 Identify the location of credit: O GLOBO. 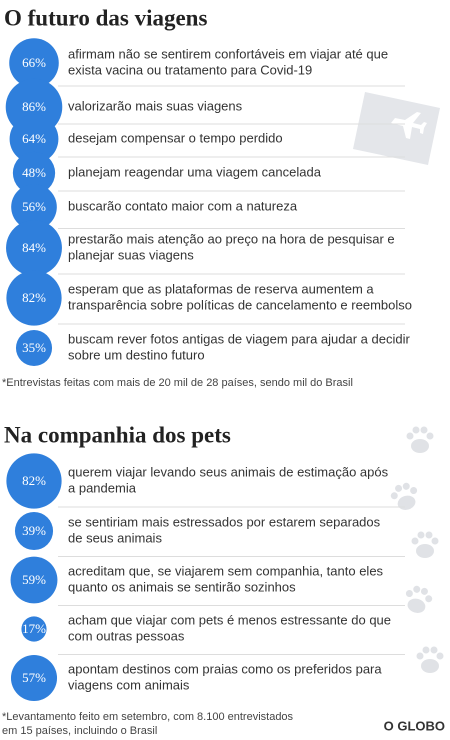
(414, 725).